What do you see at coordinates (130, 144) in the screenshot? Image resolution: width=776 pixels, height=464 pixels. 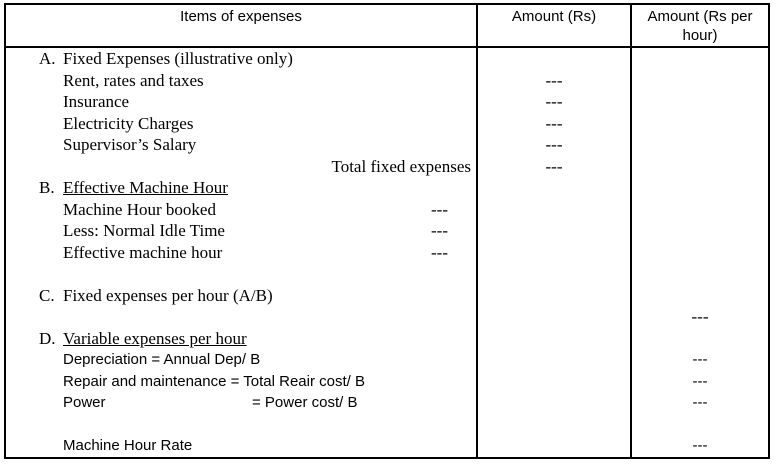 I see `item-label: Supervisor’s Salary` at bounding box center [130, 144].